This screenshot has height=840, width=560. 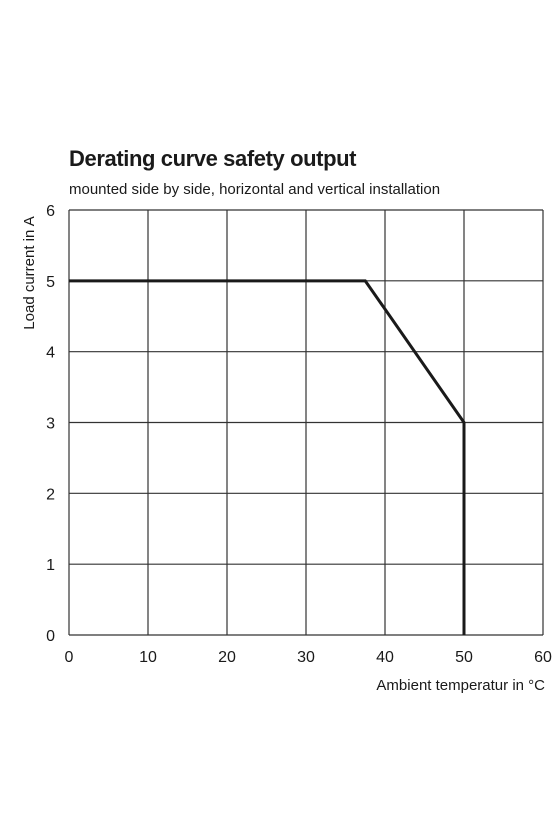 What do you see at coordinates (385, 657) in the screenshot?
I see `x-tick-label-4: 40` at bounding box center [385, 657].